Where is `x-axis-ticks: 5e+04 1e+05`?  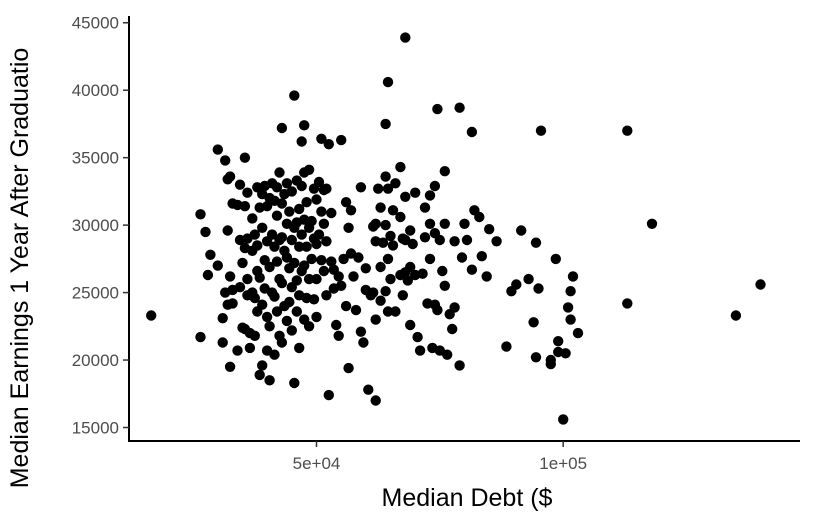
x-axis-ticks: 5e+04 1e+05 is located at coordinates (440, 457).